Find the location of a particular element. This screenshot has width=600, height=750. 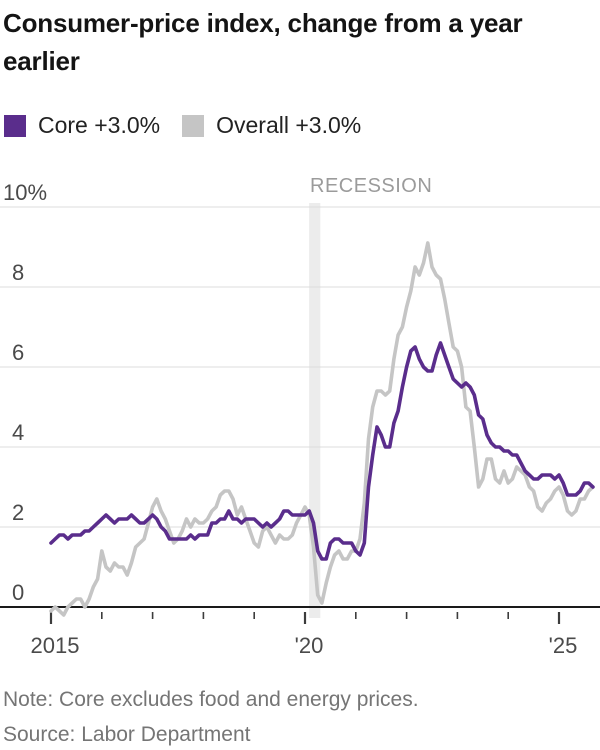

core-swatch-icon is located at coordinates (15, 125).